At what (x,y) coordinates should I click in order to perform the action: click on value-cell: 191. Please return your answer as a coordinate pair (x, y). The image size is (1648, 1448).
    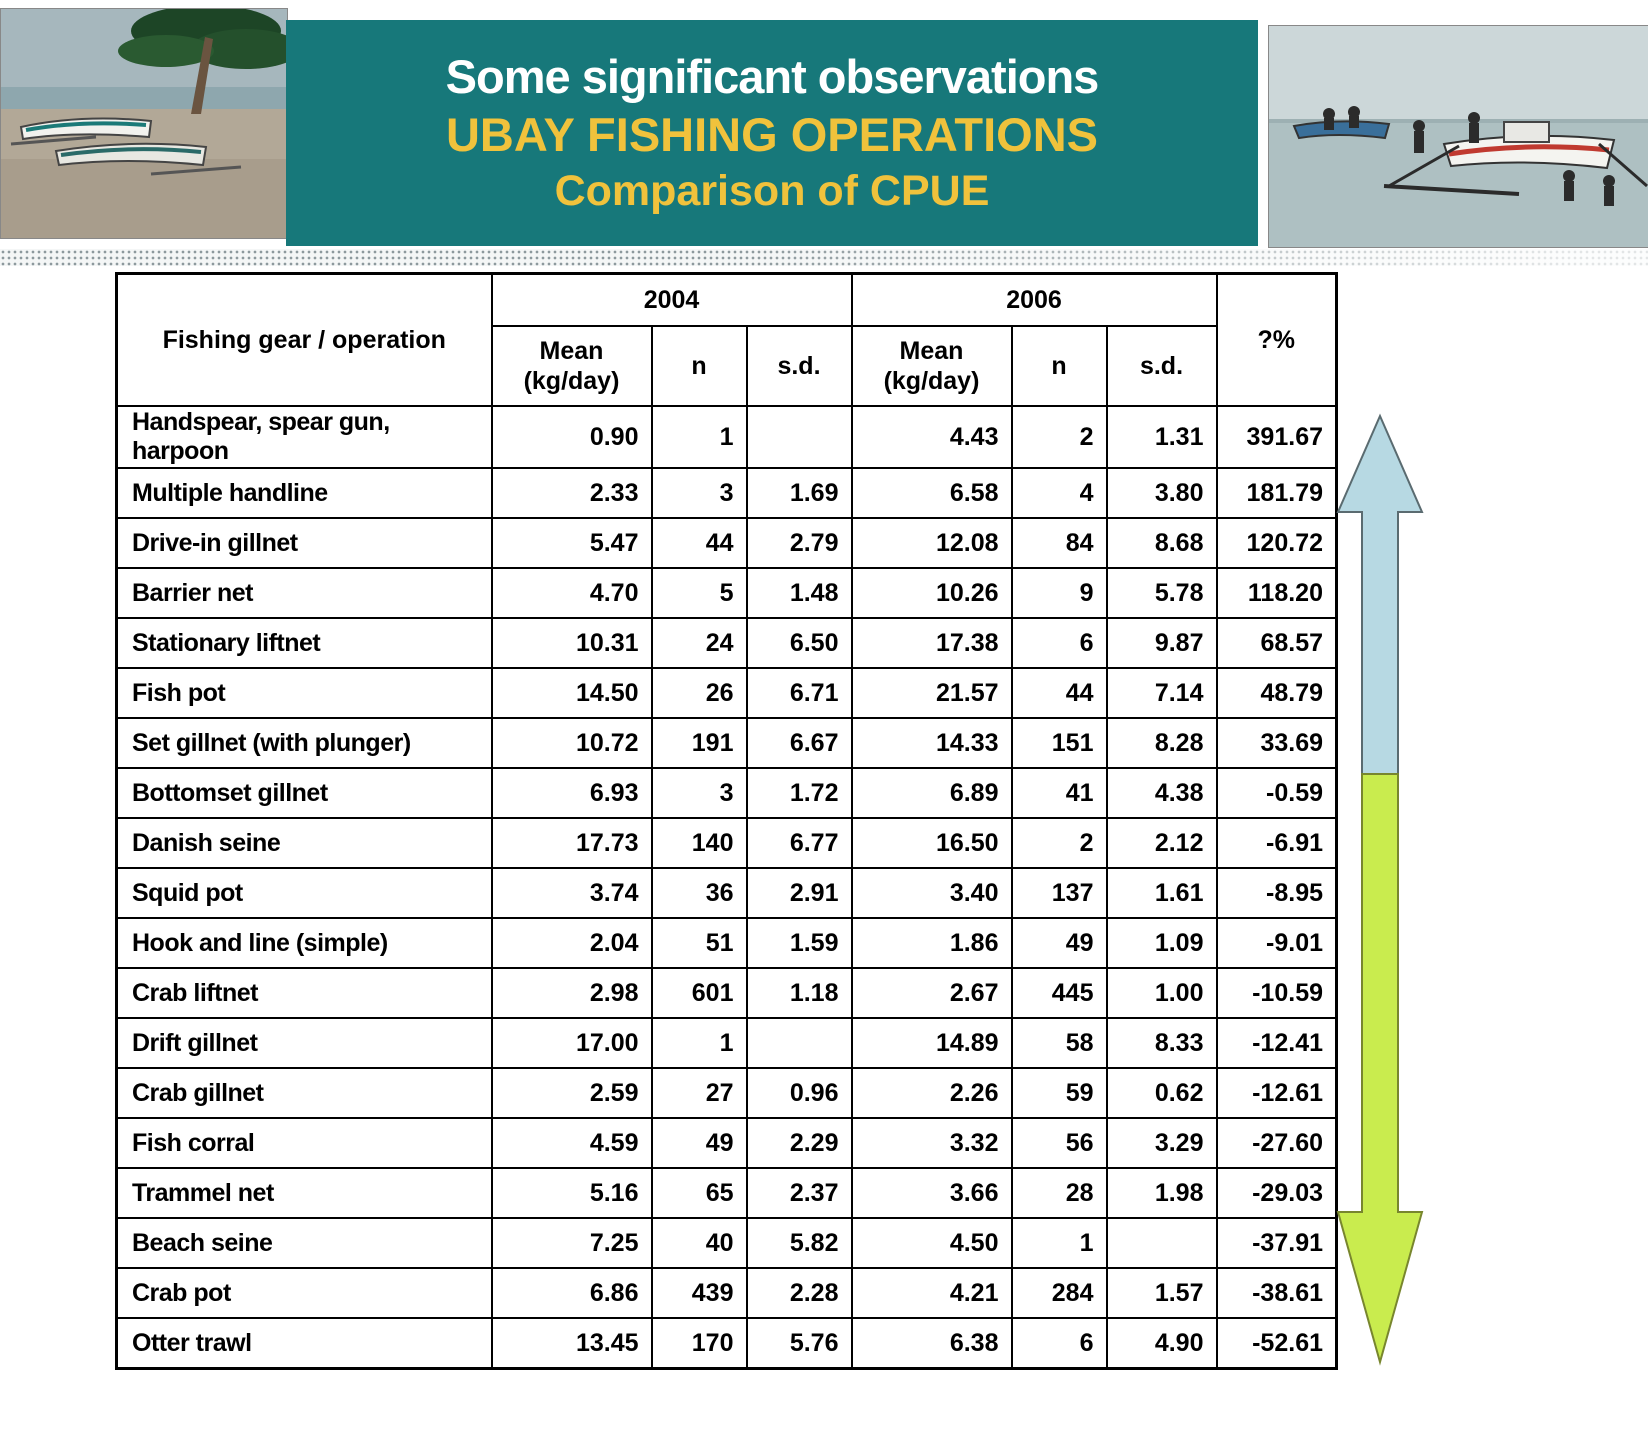
    Looking at the image, I should click on (699, 743).